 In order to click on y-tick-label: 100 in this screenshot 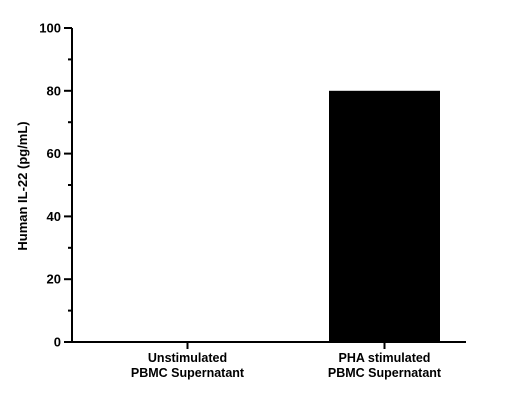, I will do `click(50, 28)`.